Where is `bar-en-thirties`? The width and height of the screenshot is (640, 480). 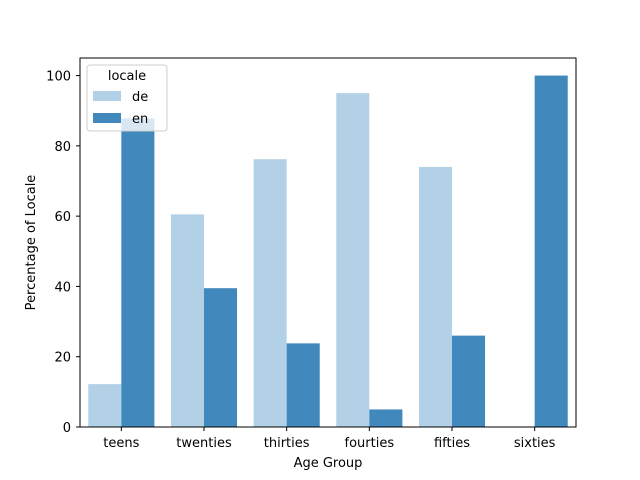 bar-en-thirties is located at coordinates (303, 385).